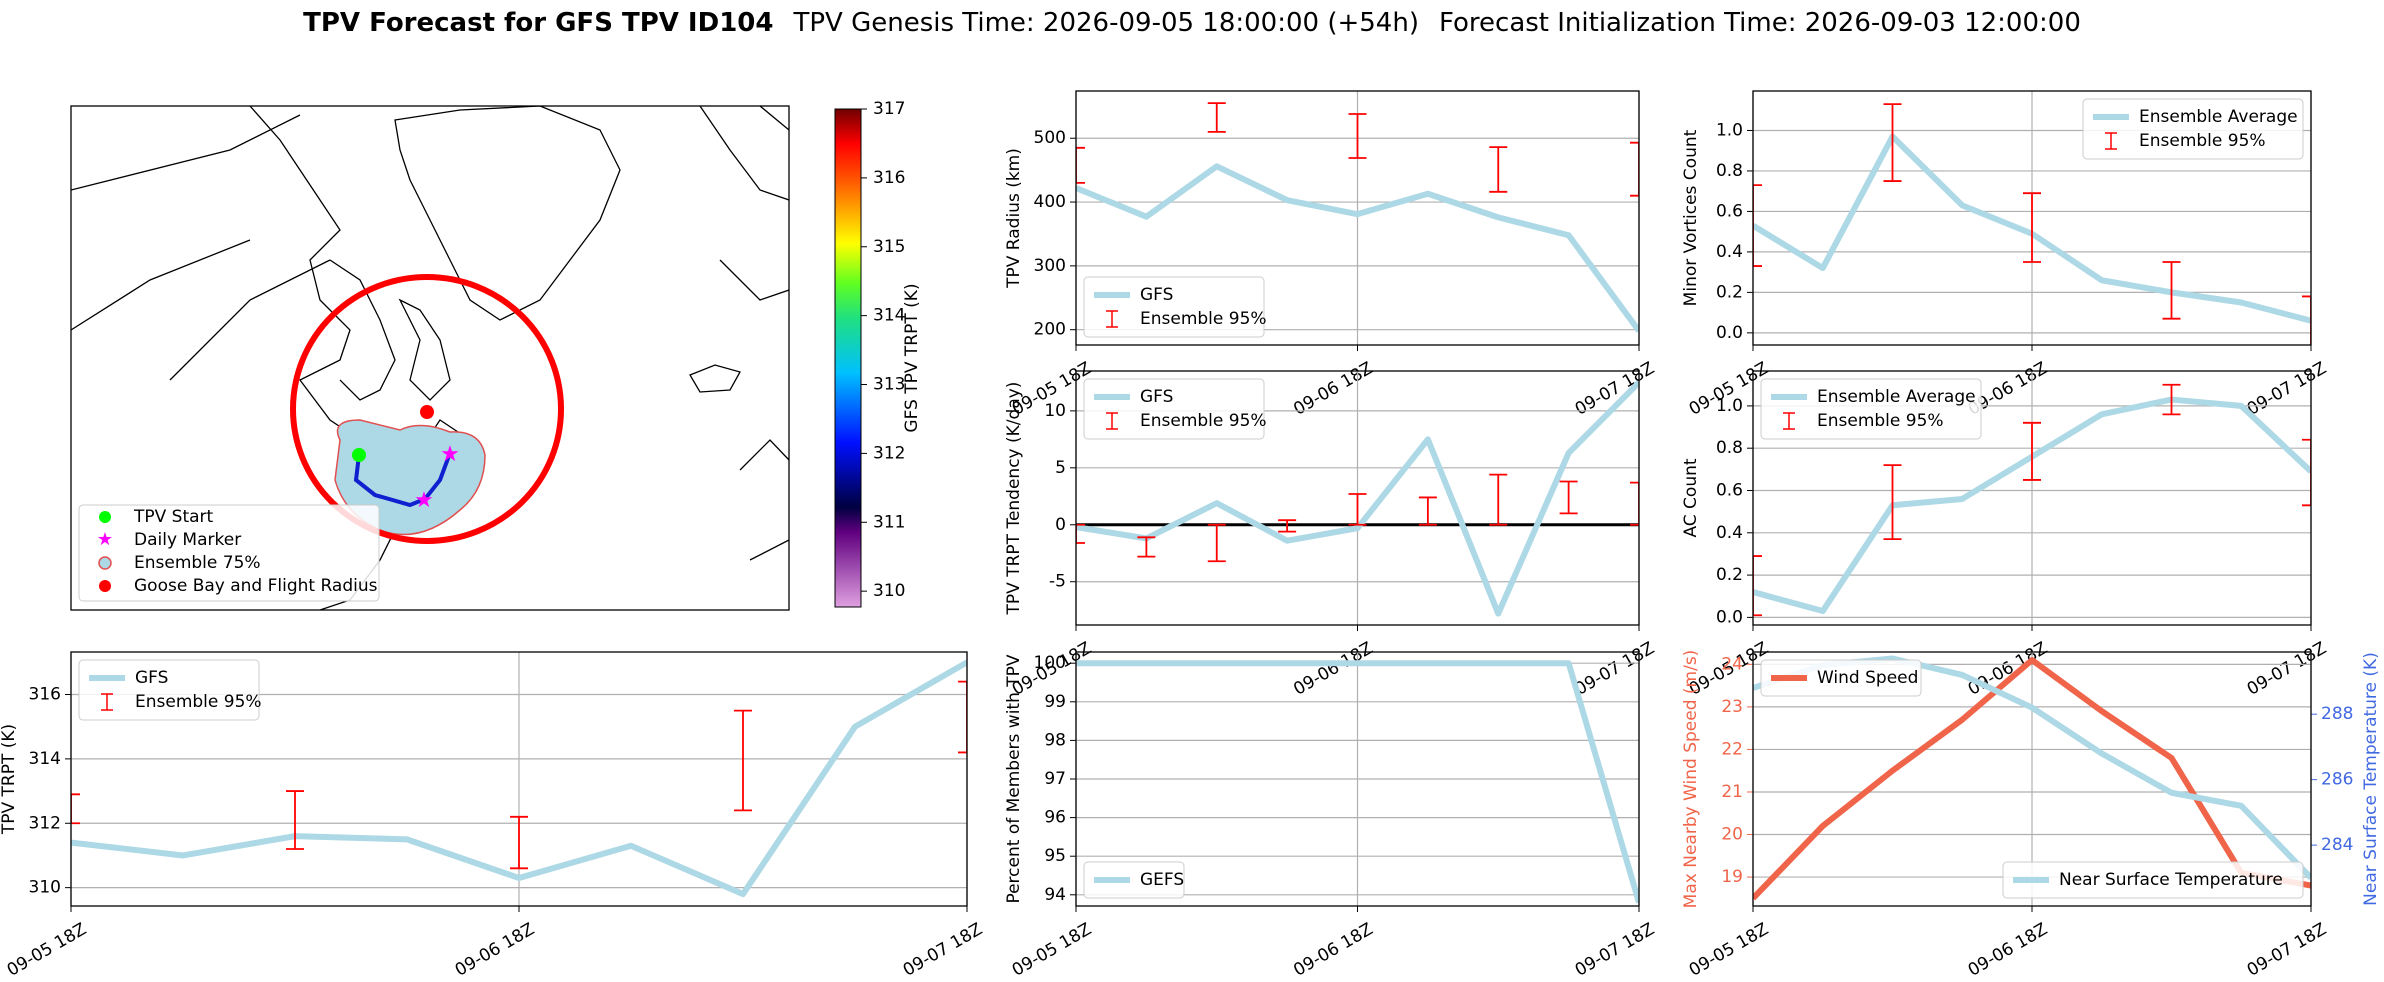  Describe the element at coordinates (889, 178) in the screenshot. I see `colorbar-tick-label: 316` at that location.